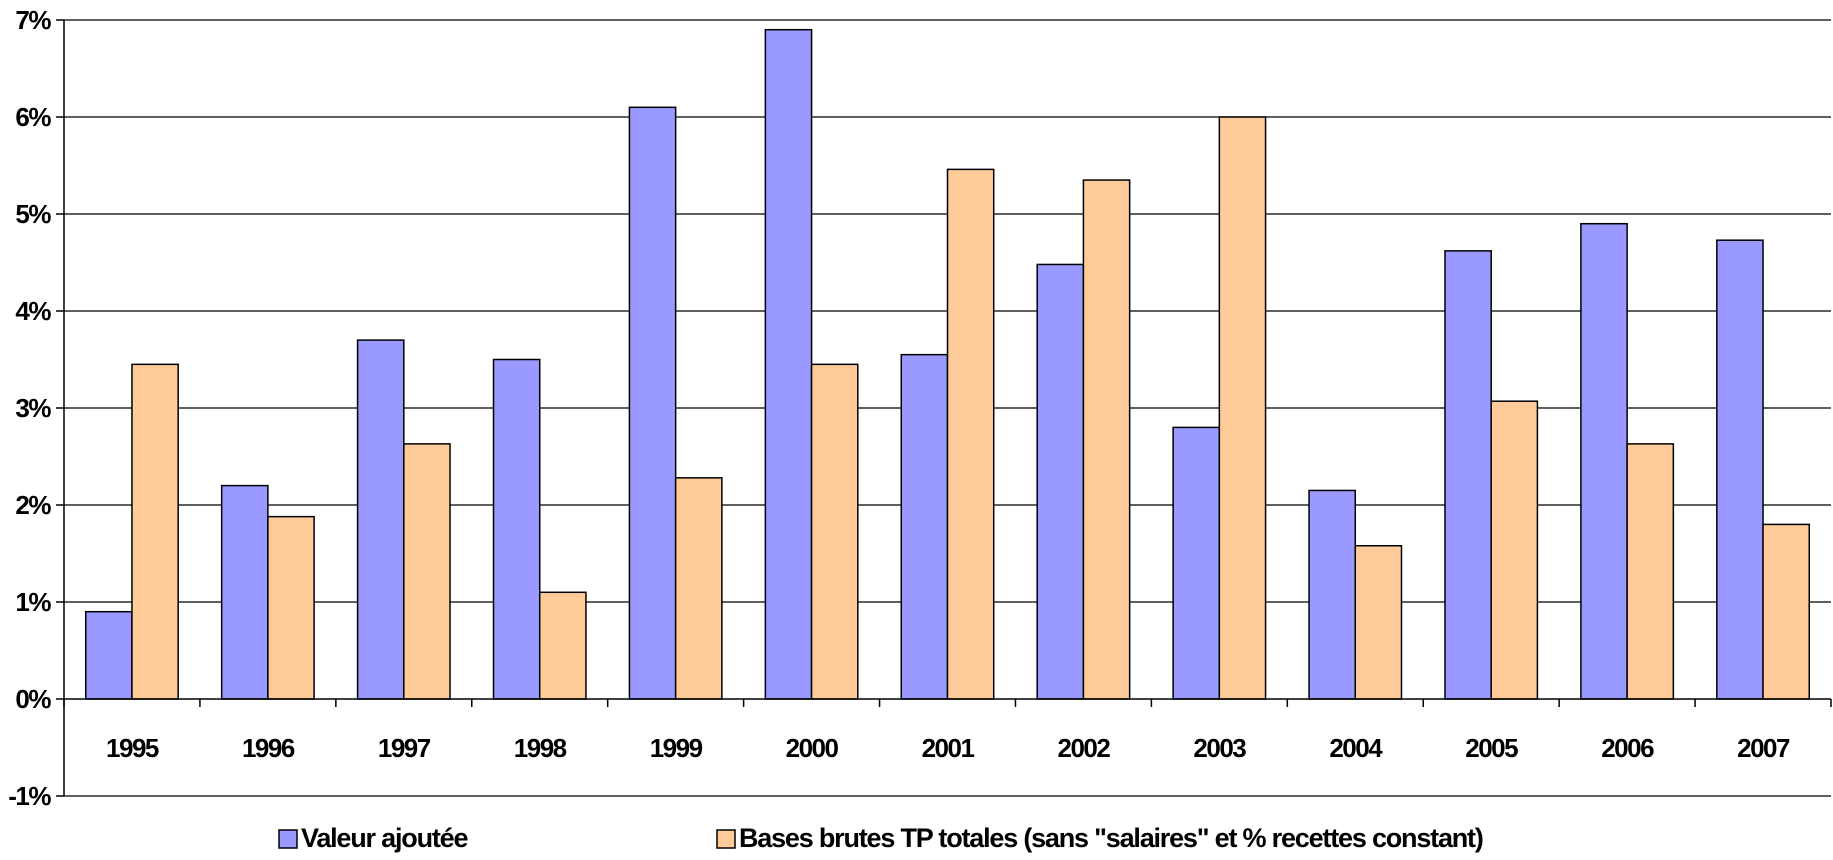 The width and height of the screenshot is (1833, 860). Describe the element at coordinates (33, 505) in the screenshot. I see `y-tick-label: 2%` at that location.